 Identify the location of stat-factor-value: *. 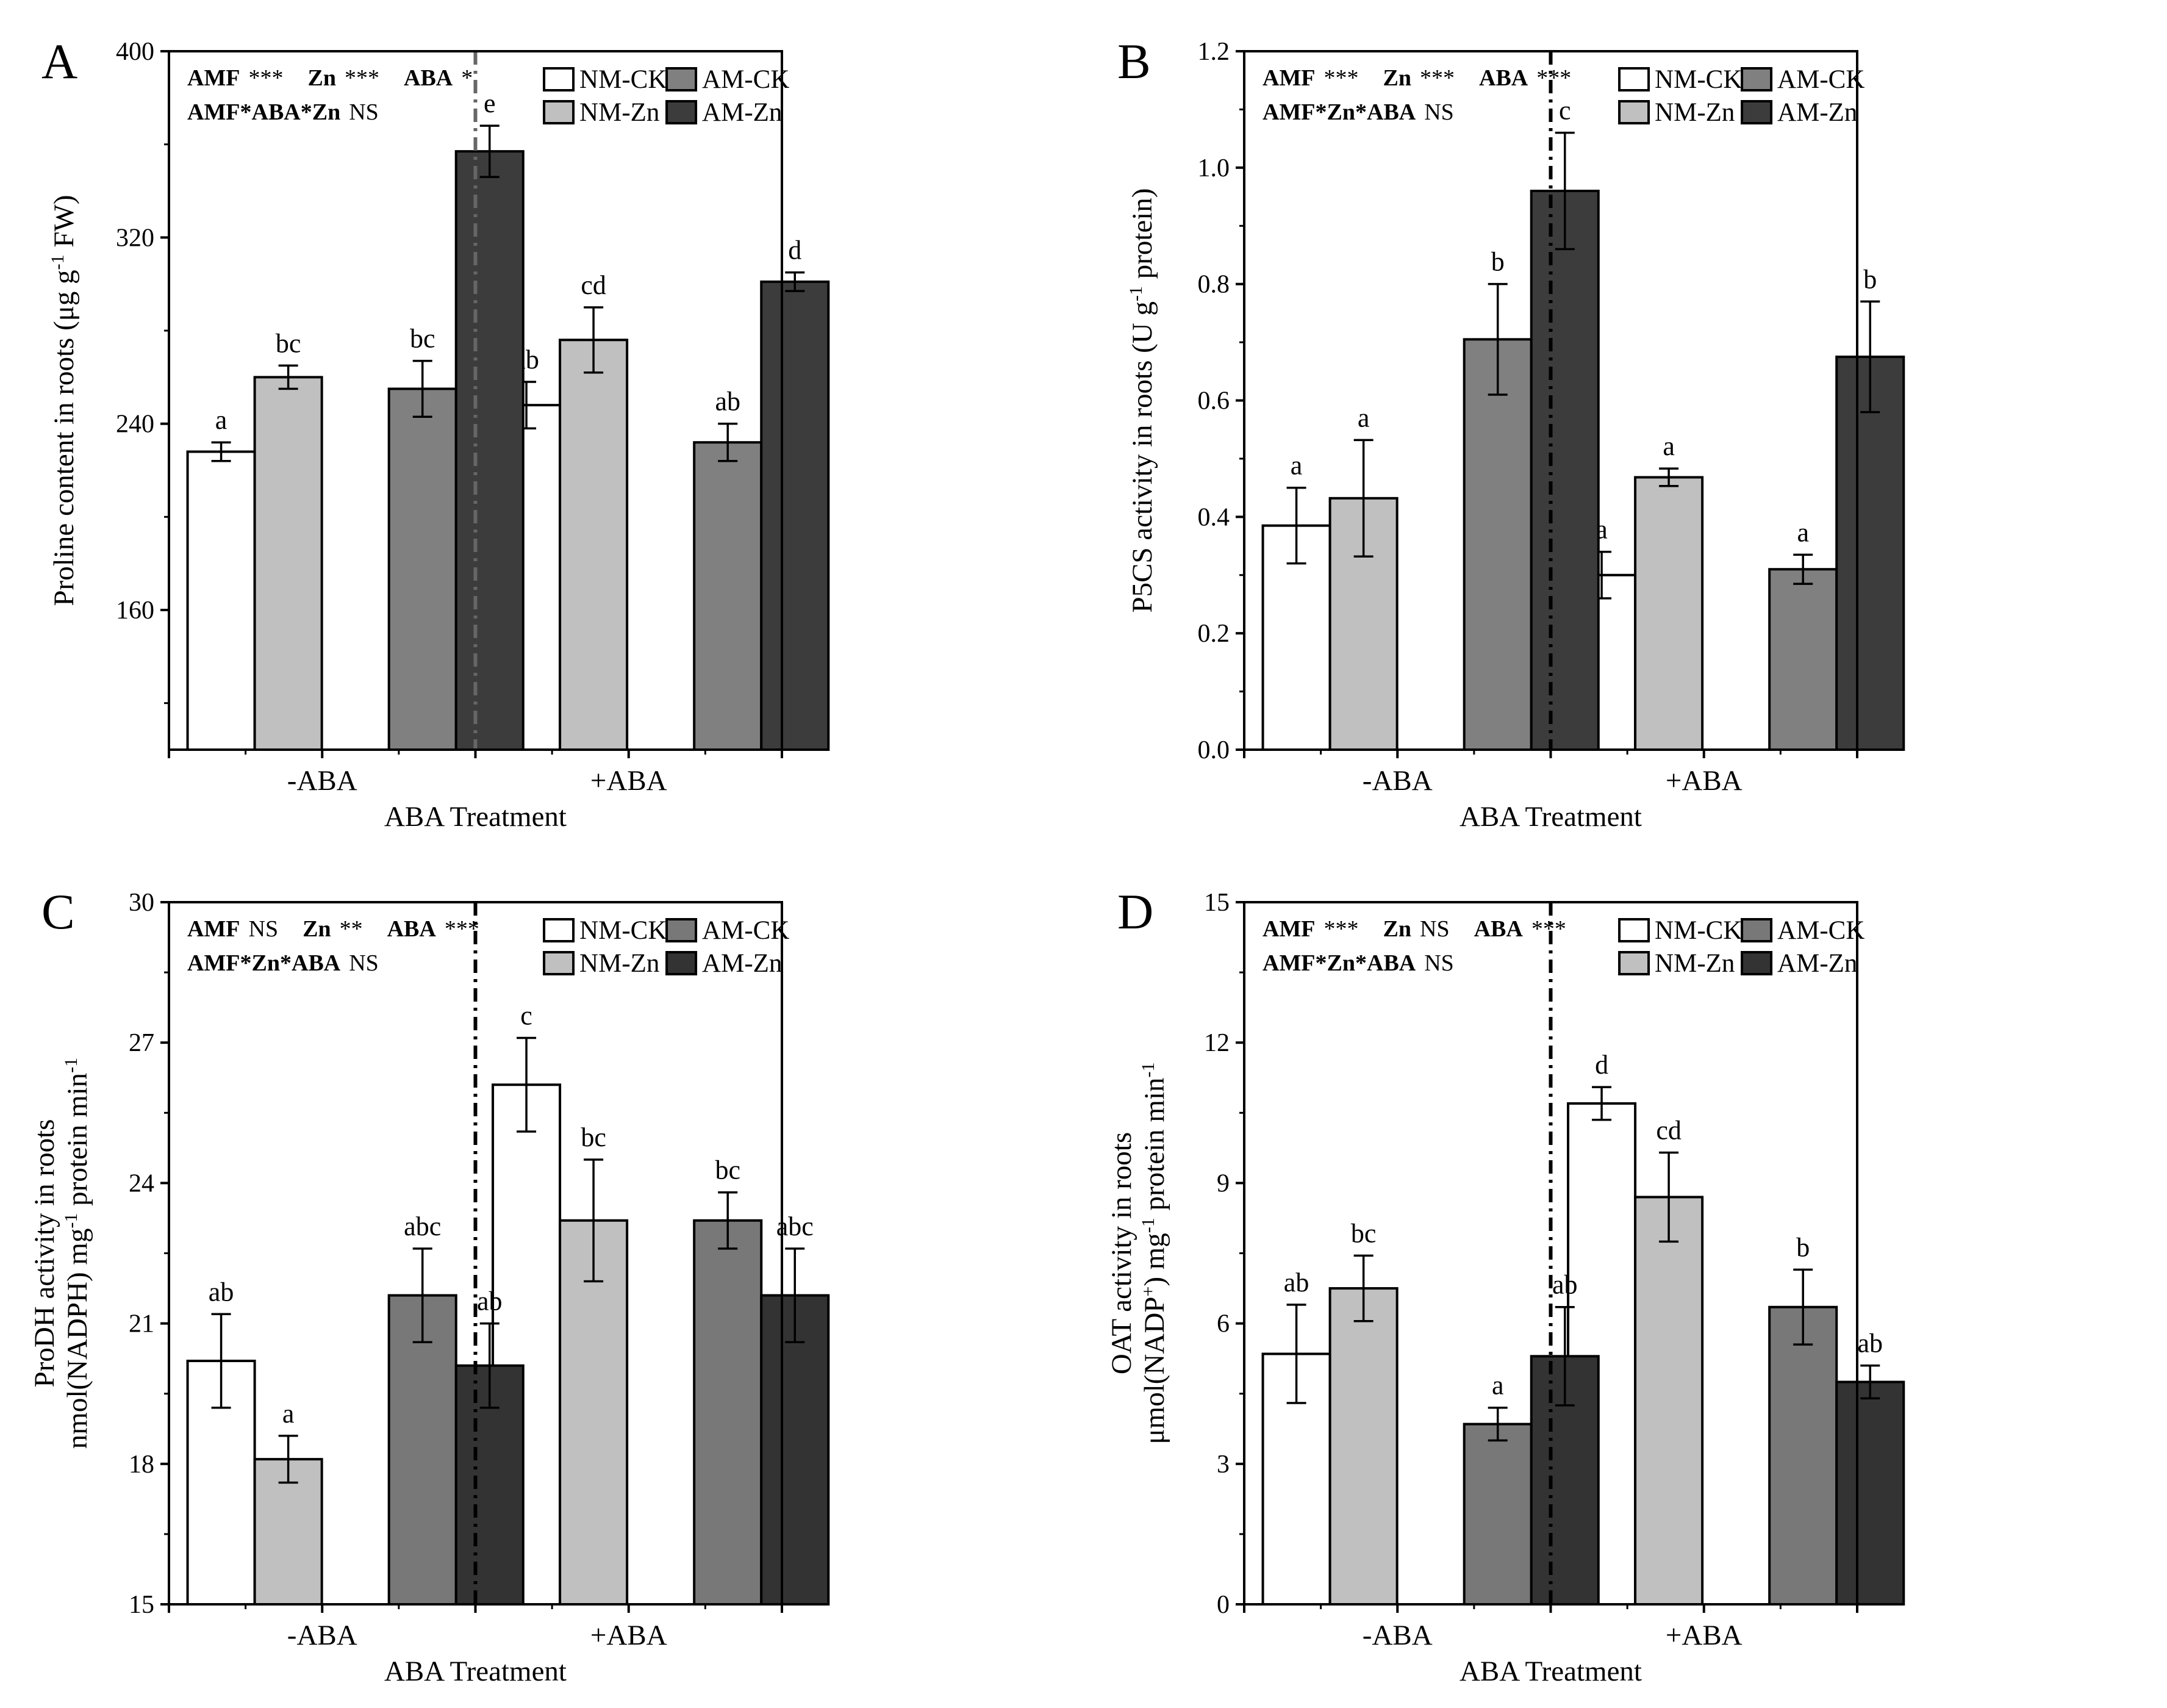
(467, 78).